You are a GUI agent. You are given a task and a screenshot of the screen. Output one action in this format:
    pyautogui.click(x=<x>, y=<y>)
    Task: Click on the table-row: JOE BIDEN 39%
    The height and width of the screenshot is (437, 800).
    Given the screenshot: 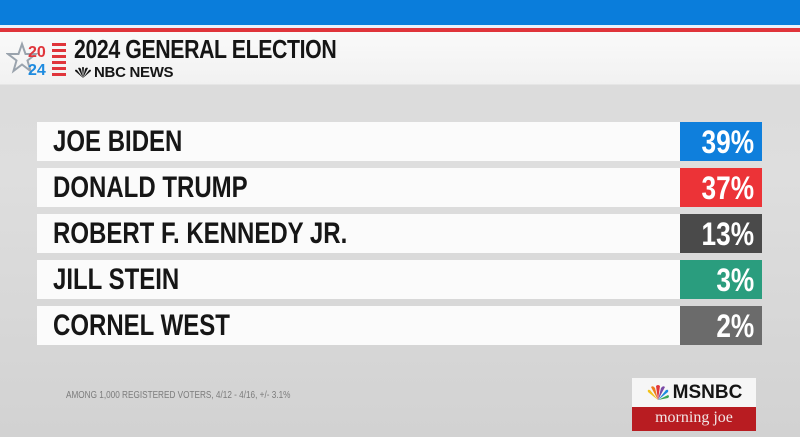 What is the action you would take?
    pyautogui.click(x=399, y=141)
    